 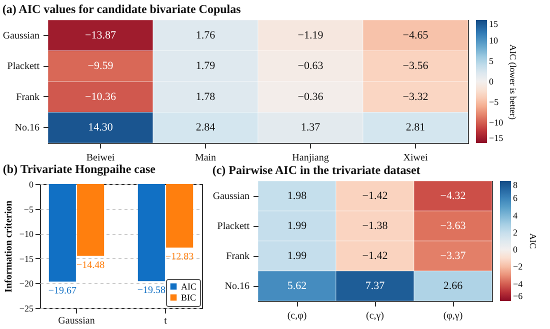 What do you see at coordinates (533, 241) in the screenshot?
I see `color-bar-title: AIC` at bounding box center [533, 241].